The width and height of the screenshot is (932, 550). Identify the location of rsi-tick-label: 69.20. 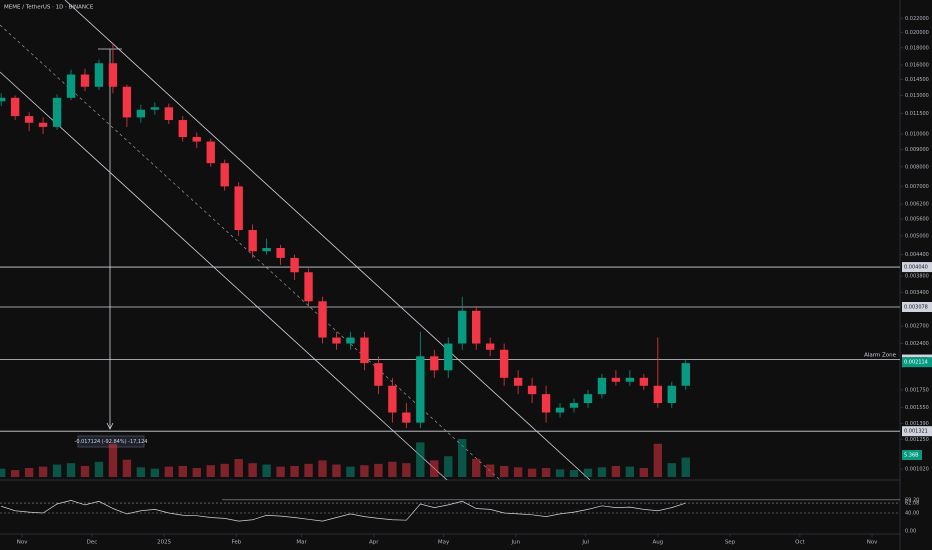
(912, 500).